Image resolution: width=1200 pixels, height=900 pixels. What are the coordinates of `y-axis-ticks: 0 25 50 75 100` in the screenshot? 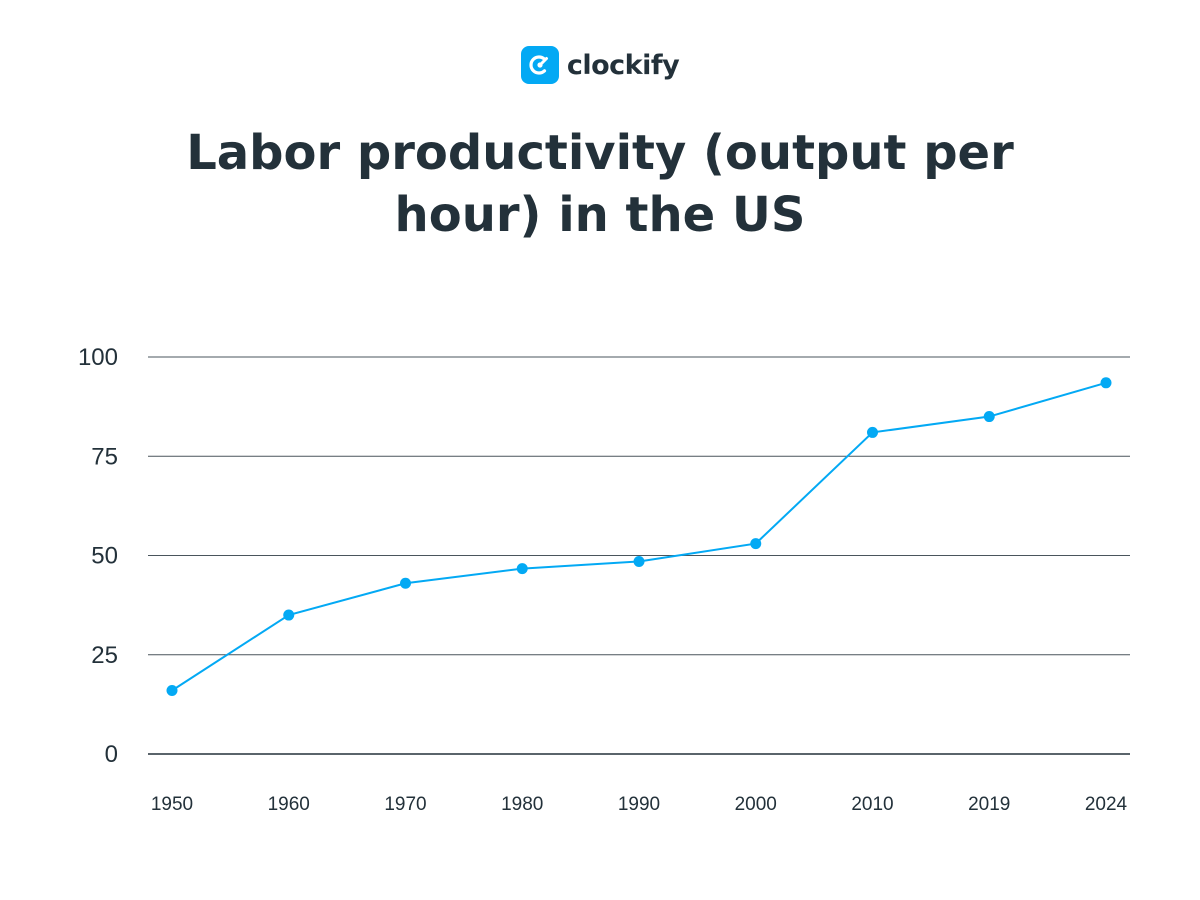 It's located at (98, 556).